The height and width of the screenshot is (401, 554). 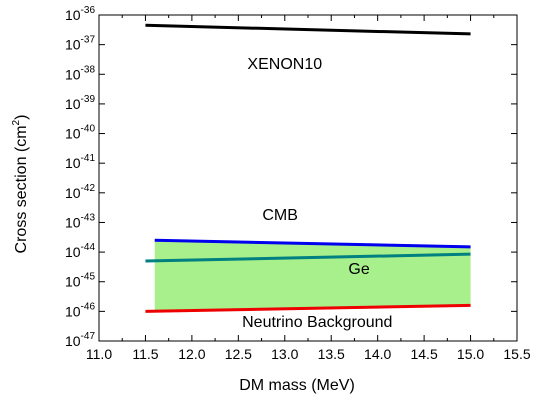 I want to click on y-tick-label: 10-37, so click(x=80, y=44).